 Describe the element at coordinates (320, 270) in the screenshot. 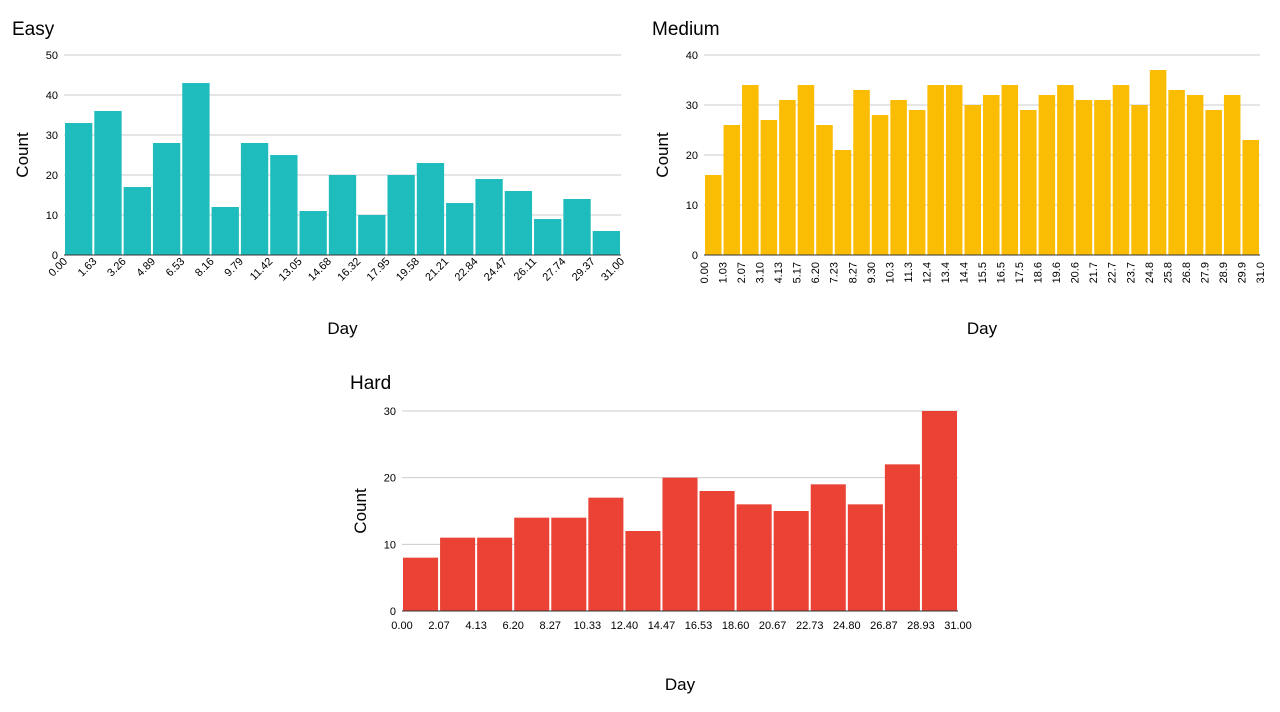

I see `x-tick-label: 14.68` at that location.